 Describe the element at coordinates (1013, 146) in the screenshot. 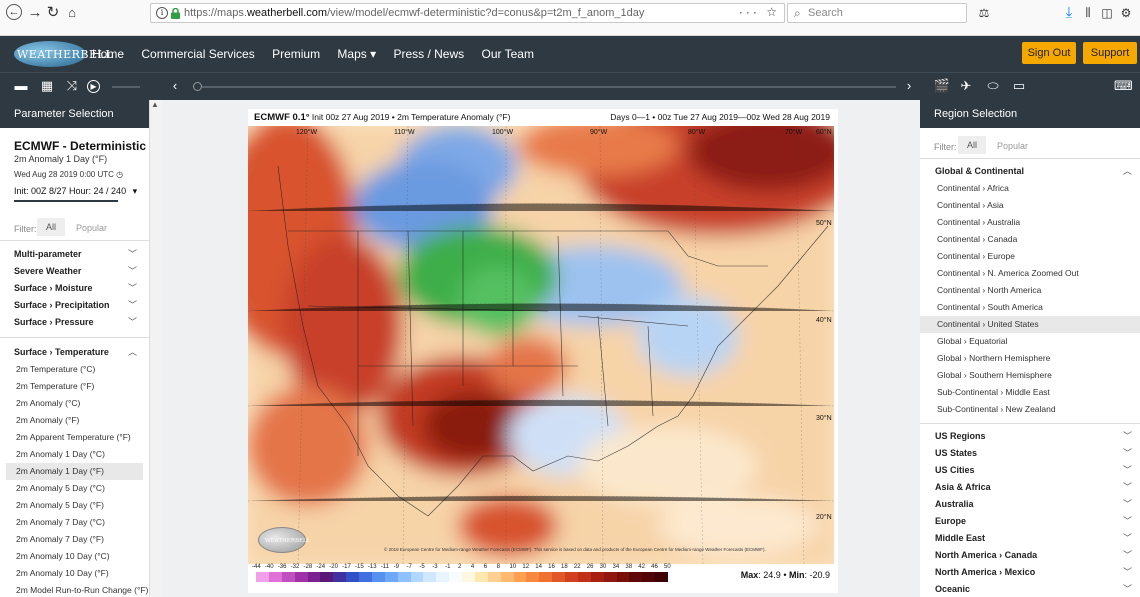

I see `region-filter-popular-tab: Popular` at that location.